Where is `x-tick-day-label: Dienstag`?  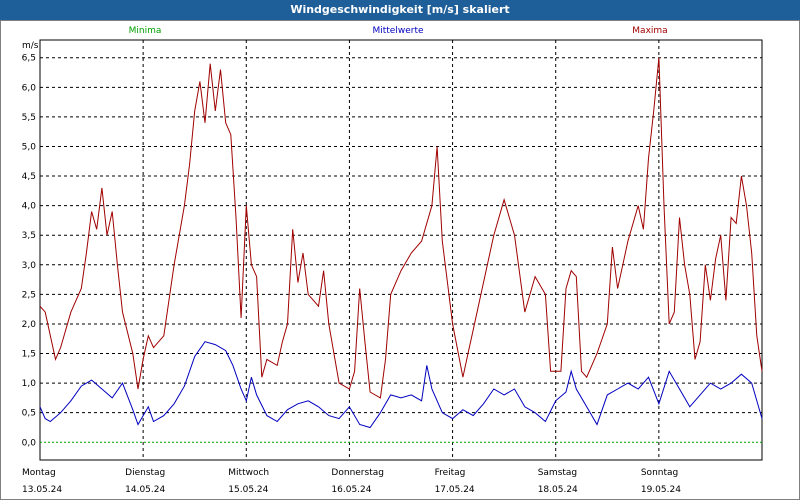 x-tick-day-label: Dienstag is located at coordinates (145, 473).